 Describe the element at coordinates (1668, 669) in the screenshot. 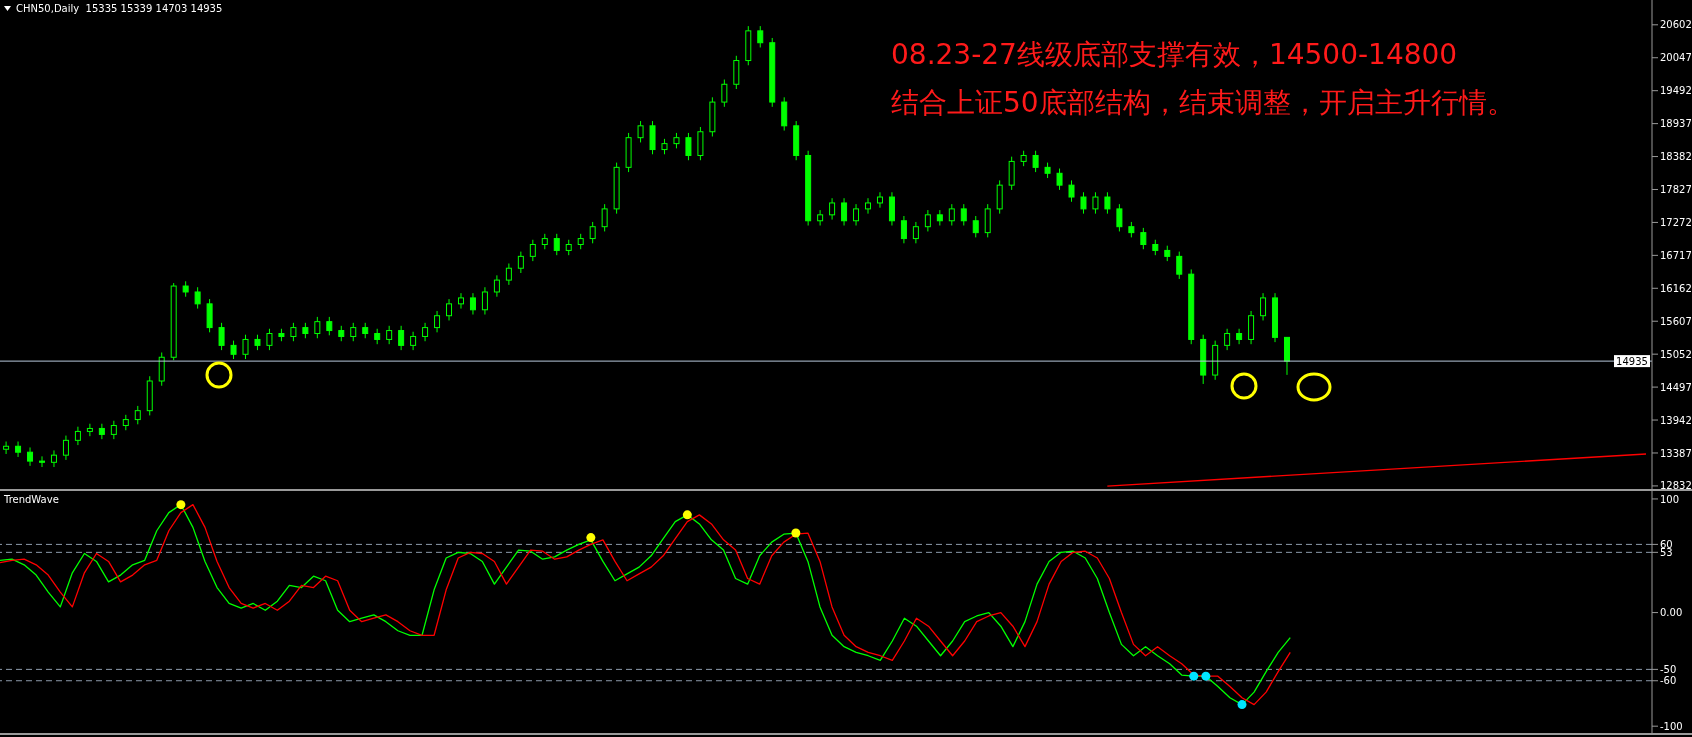

I see `y-tick-label: -50` at that location.